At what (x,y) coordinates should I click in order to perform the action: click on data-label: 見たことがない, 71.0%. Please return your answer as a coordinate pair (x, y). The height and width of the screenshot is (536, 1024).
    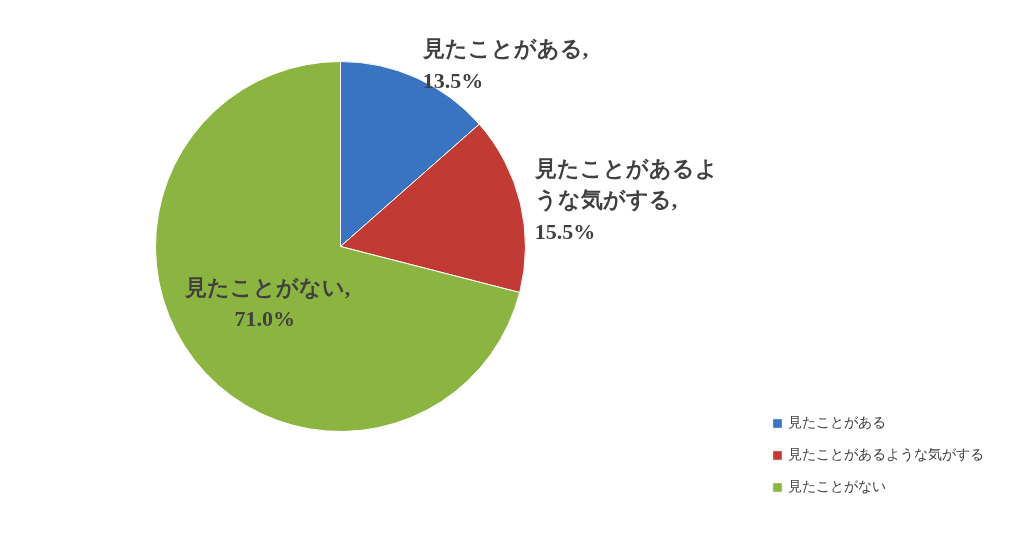
    Looking at the image, I should click on (267, 303).